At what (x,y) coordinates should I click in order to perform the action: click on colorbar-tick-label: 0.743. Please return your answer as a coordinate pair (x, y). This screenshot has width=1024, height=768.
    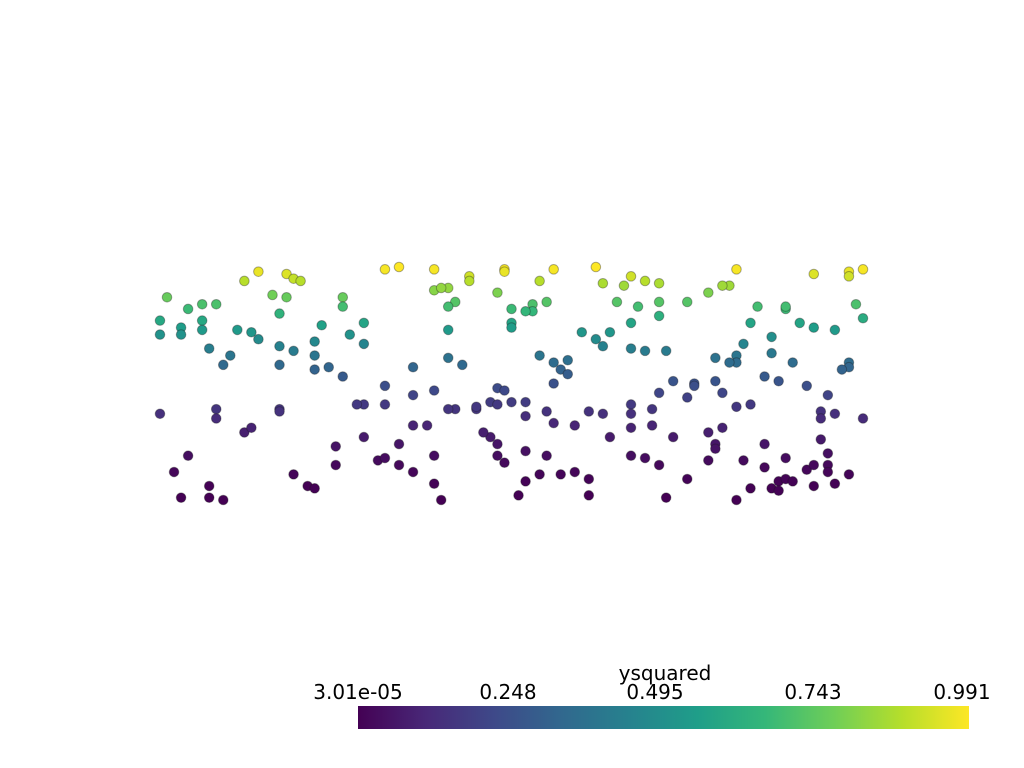
    Looking at the image, I should click on (813, 692).